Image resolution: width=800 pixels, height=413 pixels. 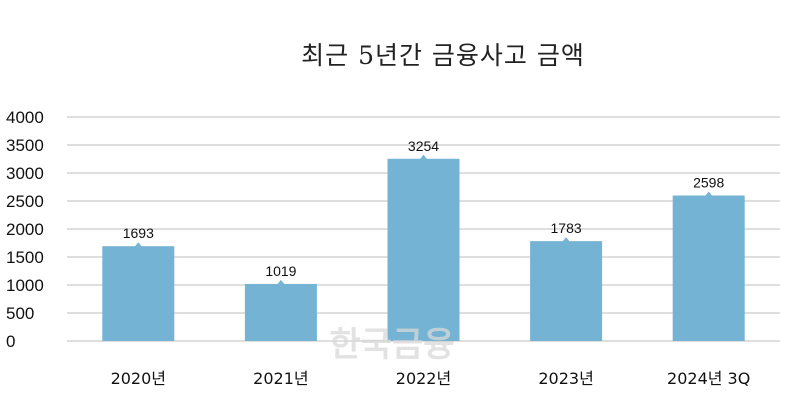 I want to click on watermark-logo: 한국금융, so click(x=391, y=345).